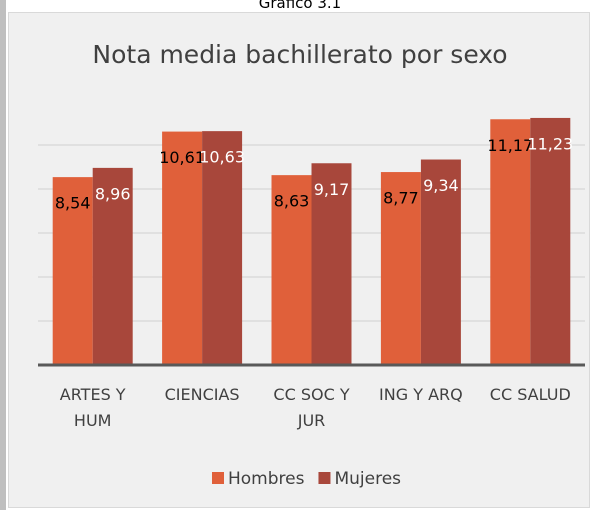  Describe the element at coordinates (367, 479) in the screenshot. I see `legend-label: Mujeres` at that location.